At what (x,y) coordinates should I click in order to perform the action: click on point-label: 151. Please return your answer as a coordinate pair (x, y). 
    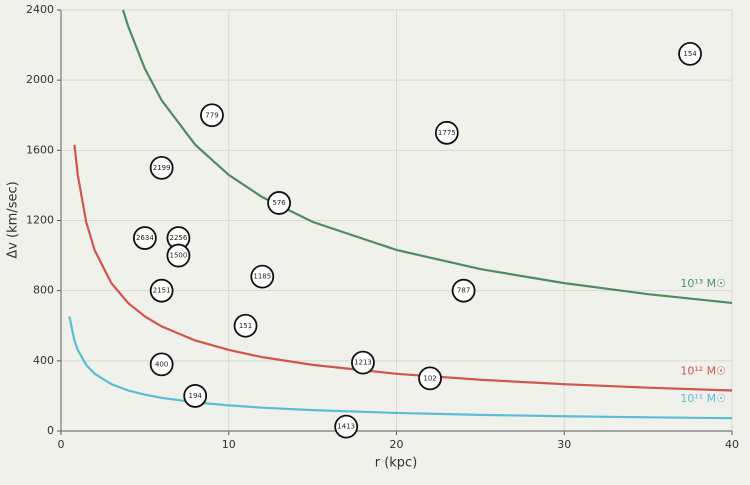
    Looking at the image, I should click on (245, 326).